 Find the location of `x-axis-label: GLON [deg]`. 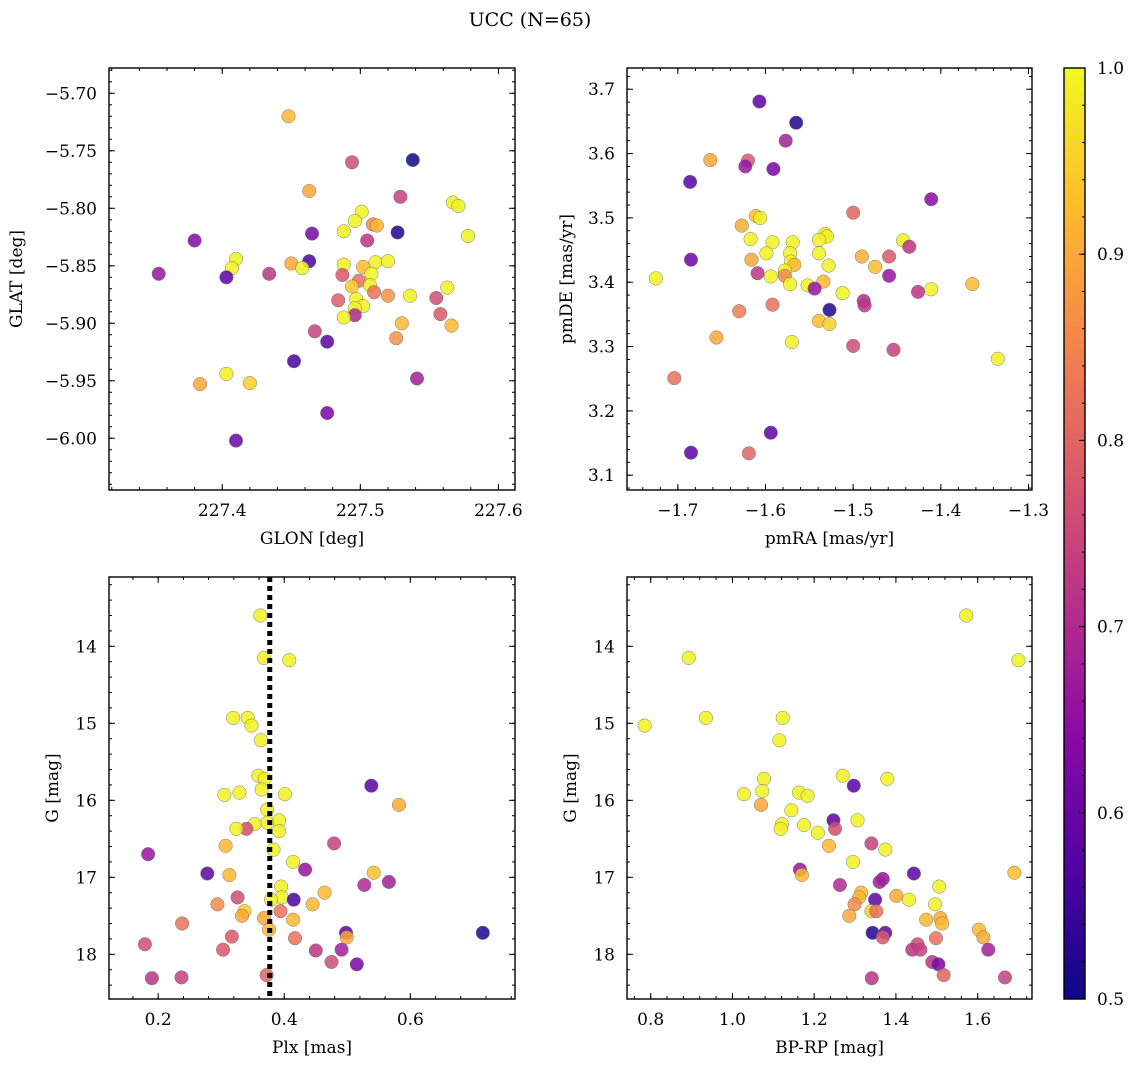

x-axis-label: GLON [deg] is located at coordinates (312, 539).